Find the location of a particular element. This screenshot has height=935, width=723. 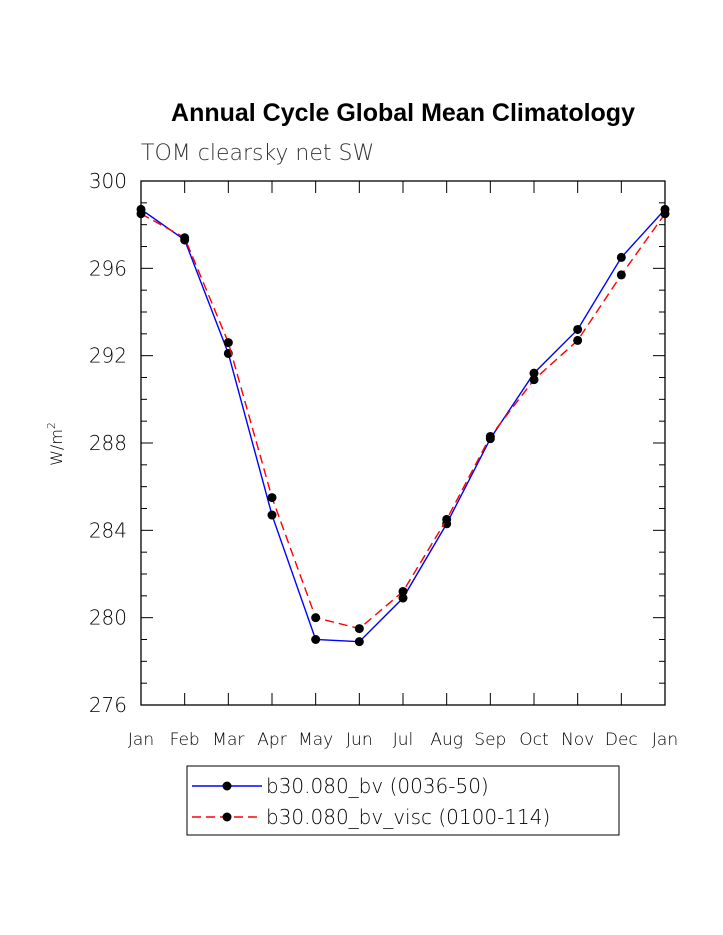

x-tick-label: Aug is located at coordinates (446, 740).